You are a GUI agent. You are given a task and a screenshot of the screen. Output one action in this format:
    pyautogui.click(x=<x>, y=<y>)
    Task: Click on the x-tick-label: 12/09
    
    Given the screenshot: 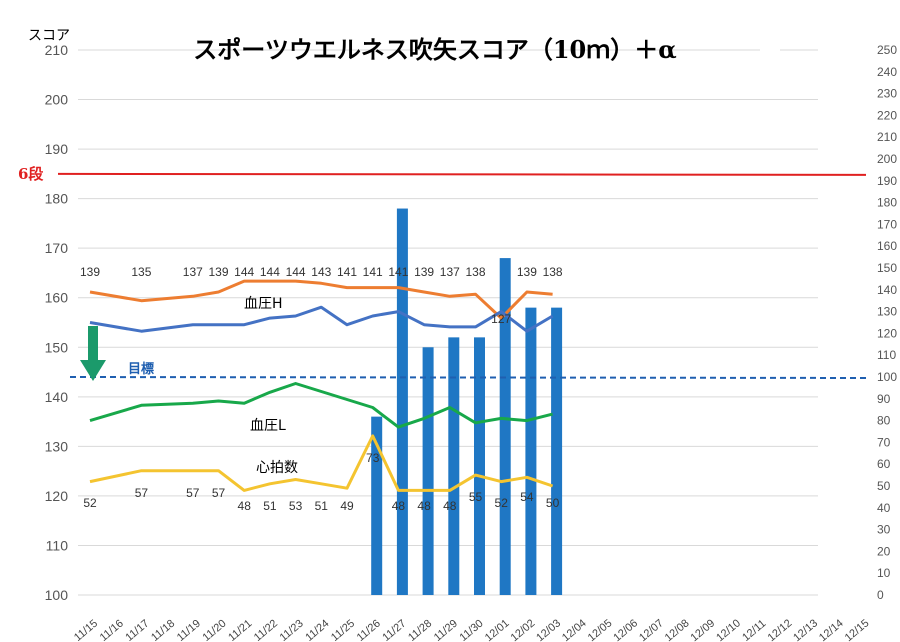 What is the action you would take?
    pyautogui.click(x=702, y=629)
    